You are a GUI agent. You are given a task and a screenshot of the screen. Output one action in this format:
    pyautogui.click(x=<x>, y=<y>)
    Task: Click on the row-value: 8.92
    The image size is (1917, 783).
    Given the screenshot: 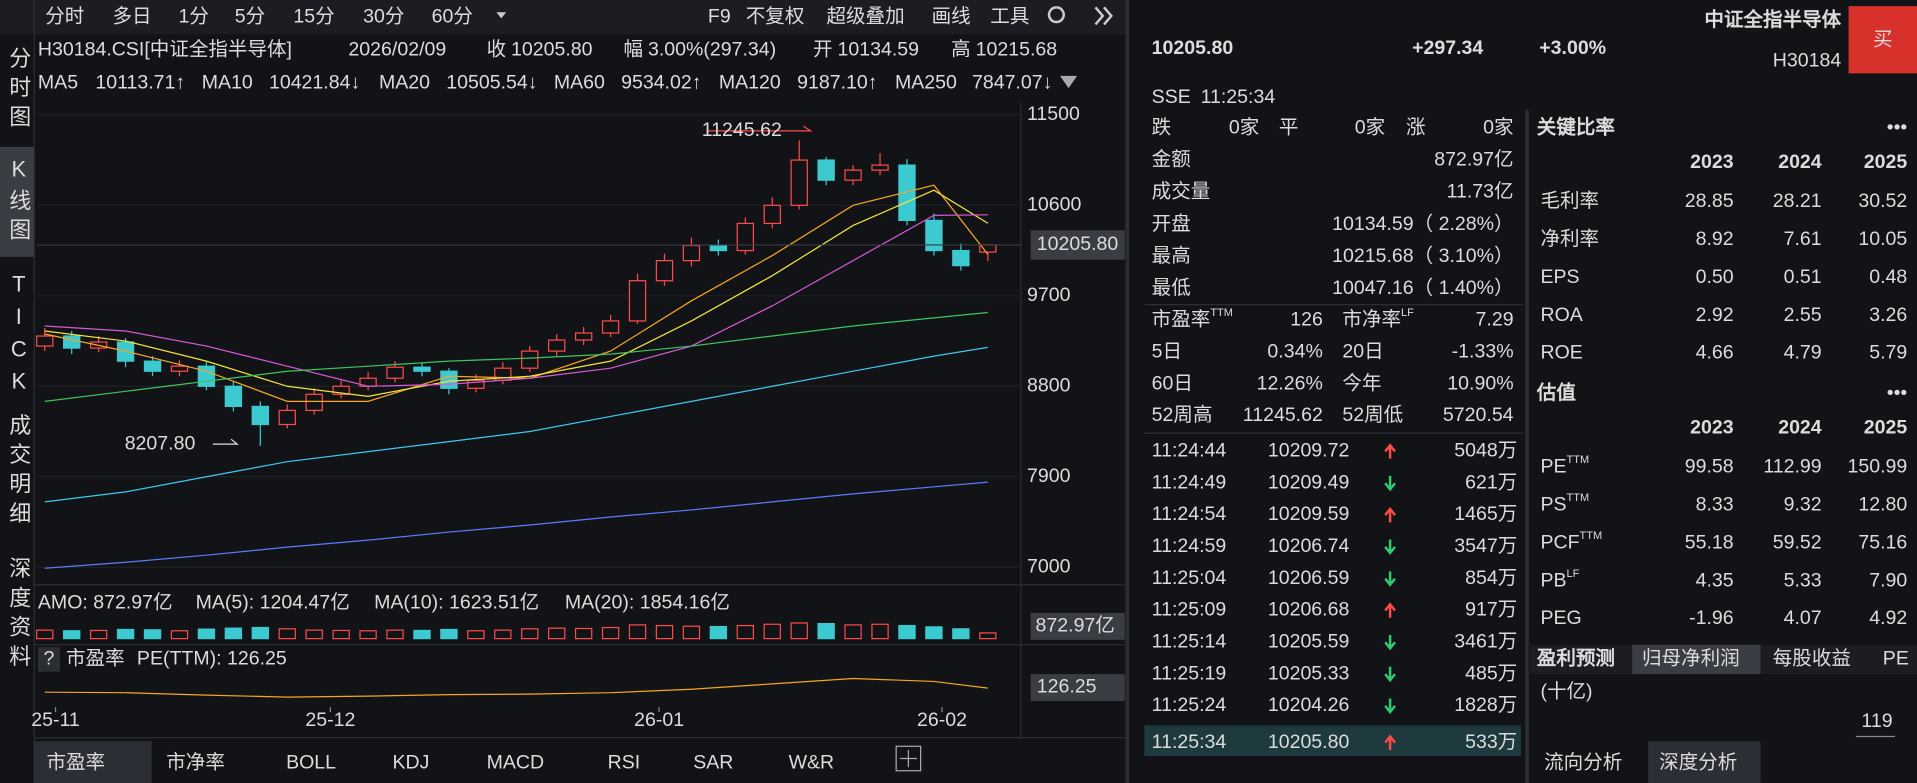 What is the action you would take?
    pyautogui.click(x=1715, y=239)
    